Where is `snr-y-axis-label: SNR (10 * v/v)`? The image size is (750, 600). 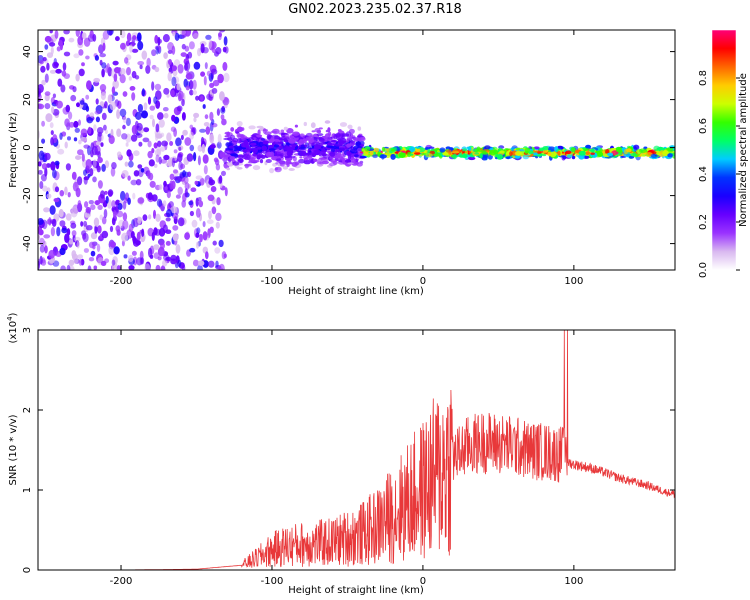 snr-y-axis-label: SNR (10 * v/v) is located at coordinates (13, 449).